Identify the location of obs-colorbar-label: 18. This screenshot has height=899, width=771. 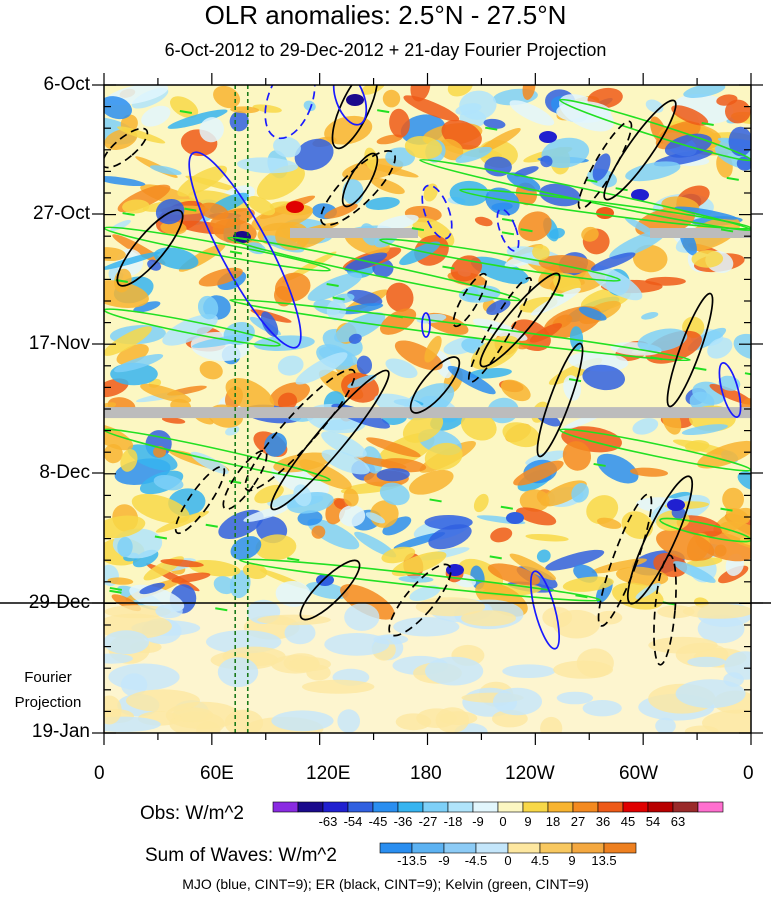
(553, 821).